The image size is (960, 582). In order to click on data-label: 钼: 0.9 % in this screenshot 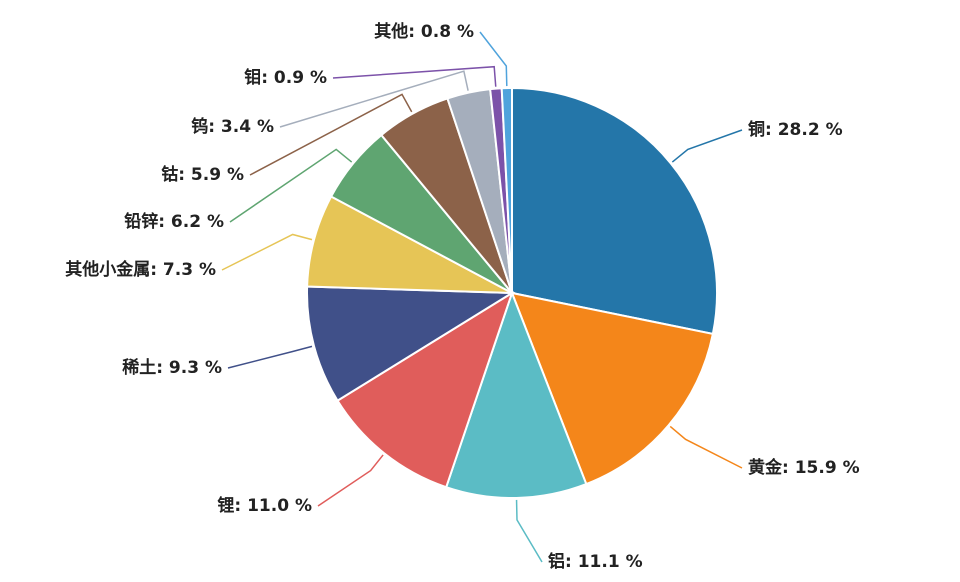, I will do `click(285, 77)`.